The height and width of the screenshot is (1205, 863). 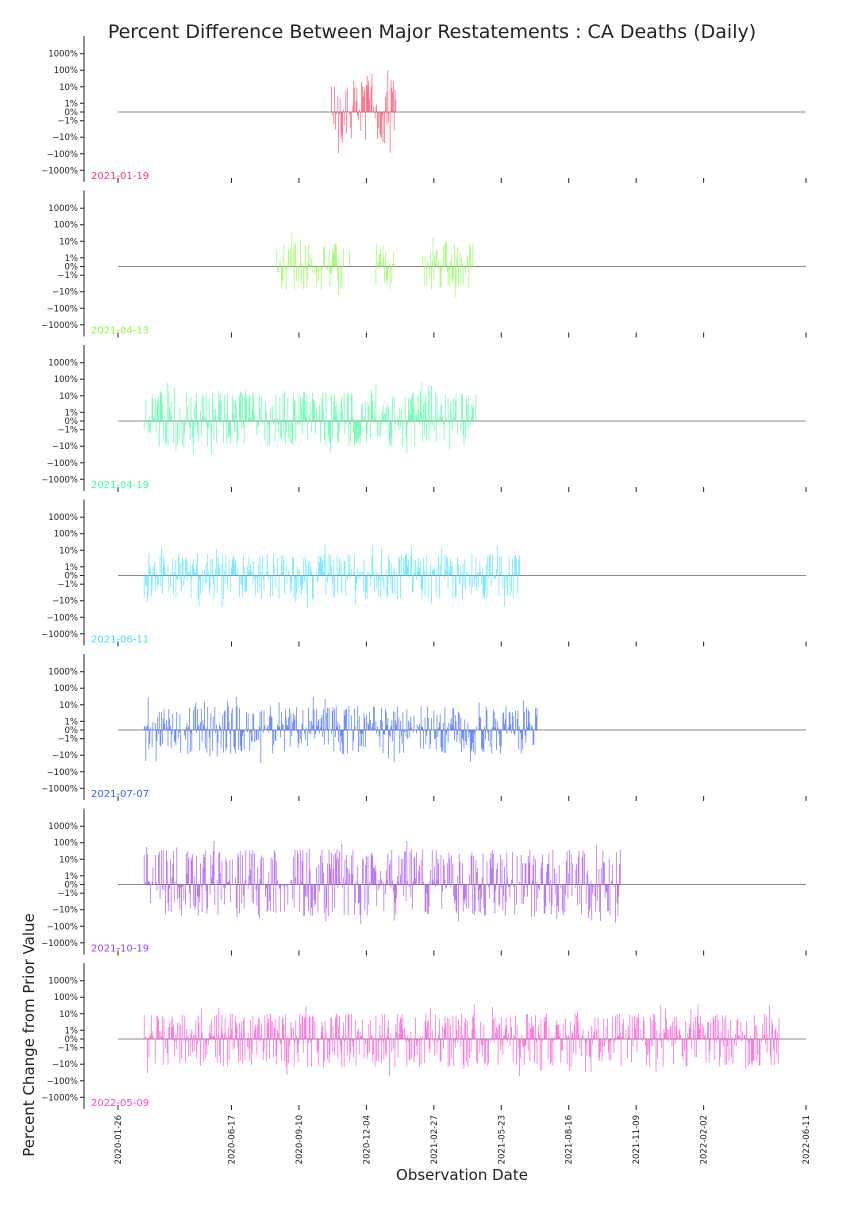 What do you see at coordinates (120, 794) in the screenshot?
I see `panel-label: 2021-07-07` at bounding box center [120, 794].